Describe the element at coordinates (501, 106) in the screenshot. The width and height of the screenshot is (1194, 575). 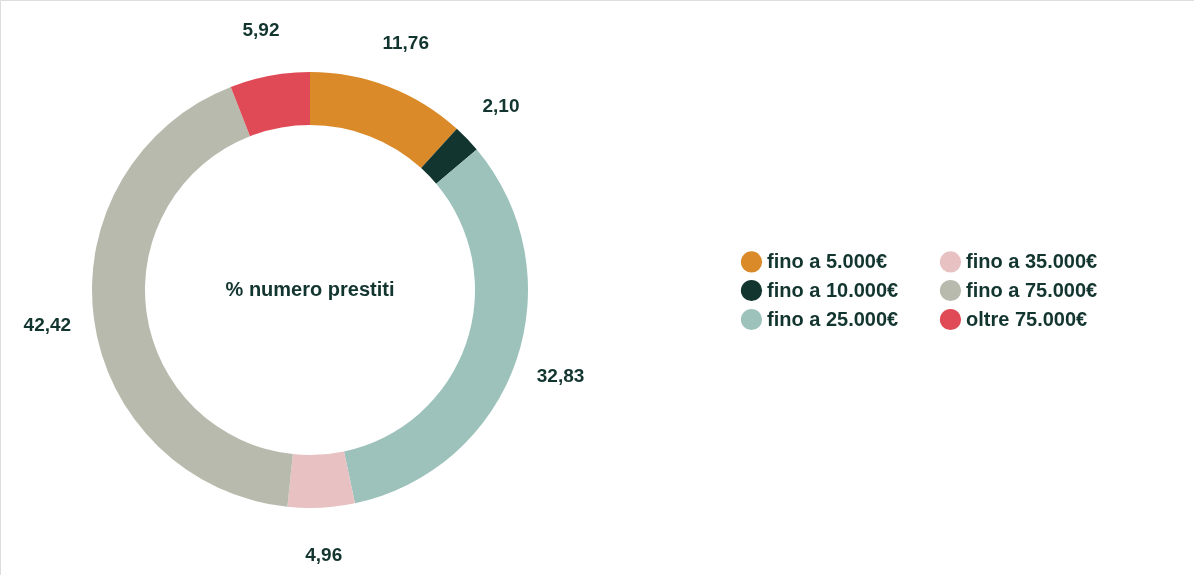
I see `data-label: 2,10` at that location.